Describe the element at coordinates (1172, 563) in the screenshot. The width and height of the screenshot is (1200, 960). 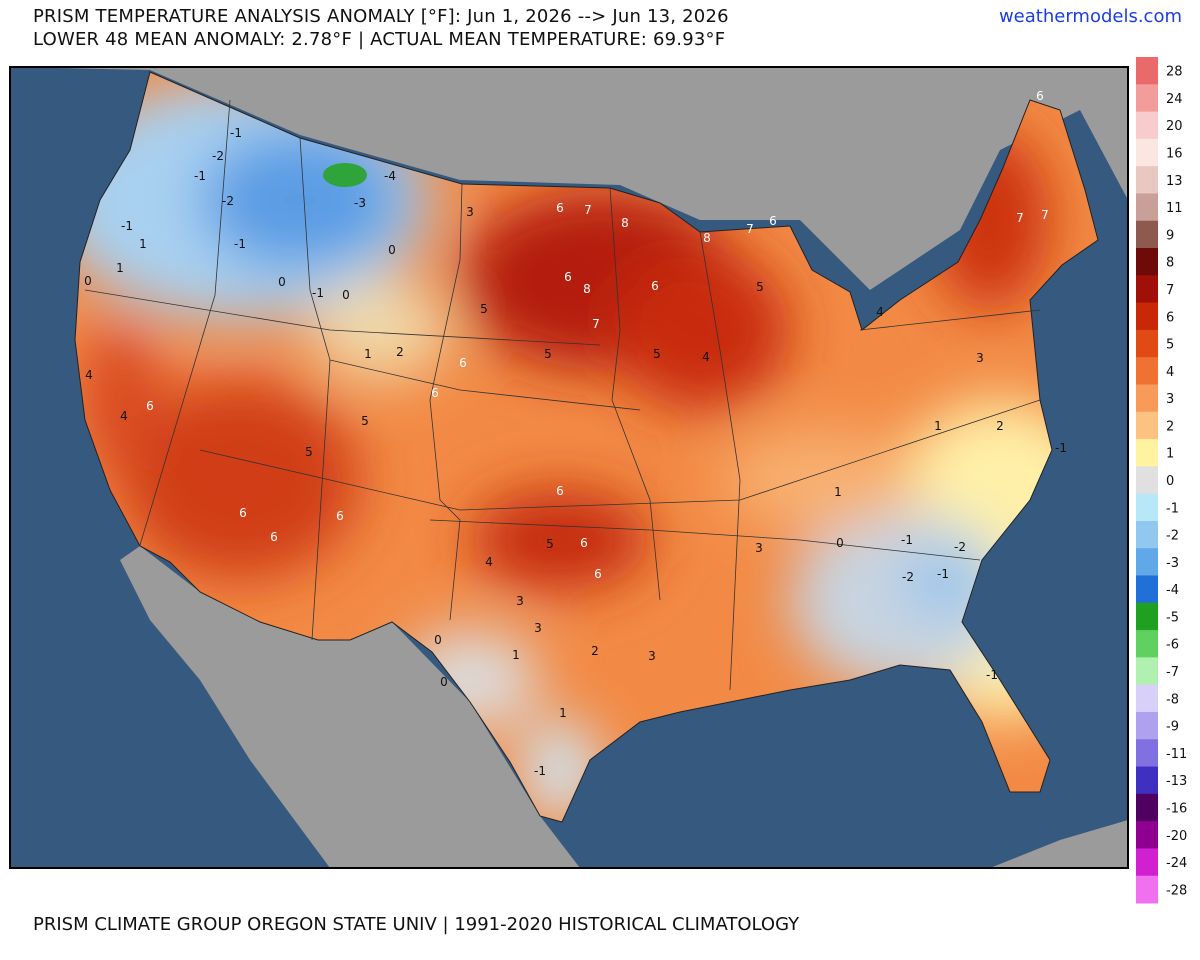
I see `legend-label: -3` at that location.